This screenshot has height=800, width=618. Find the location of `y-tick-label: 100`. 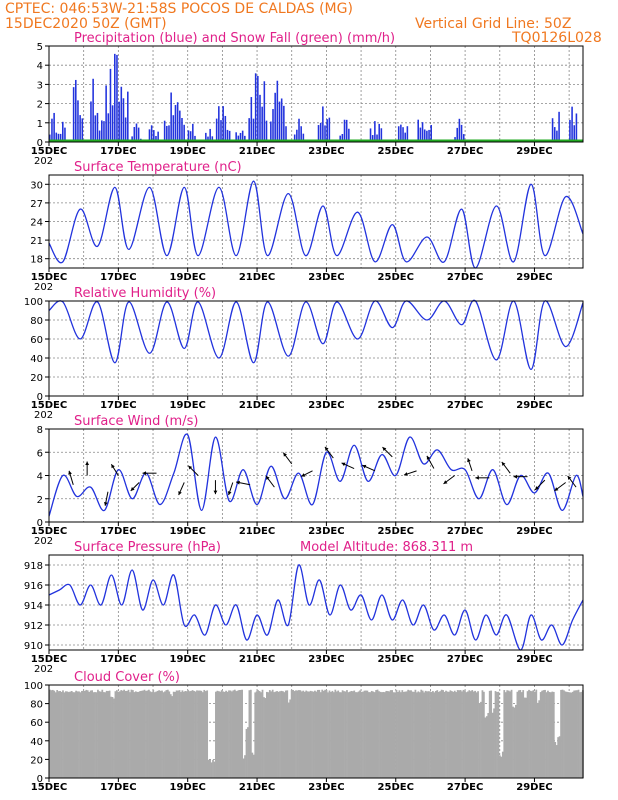

y-tick-label: 100 is located at coordinates (33, 302).